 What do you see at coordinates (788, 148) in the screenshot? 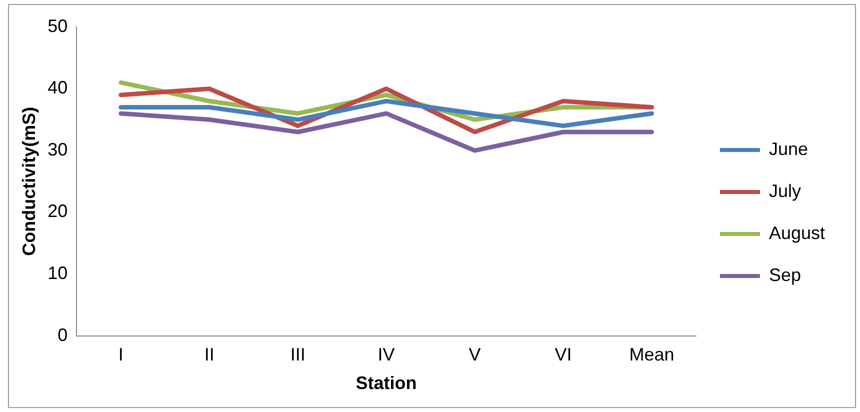
I see `legend-label: June` at bounding box center [788, 148].